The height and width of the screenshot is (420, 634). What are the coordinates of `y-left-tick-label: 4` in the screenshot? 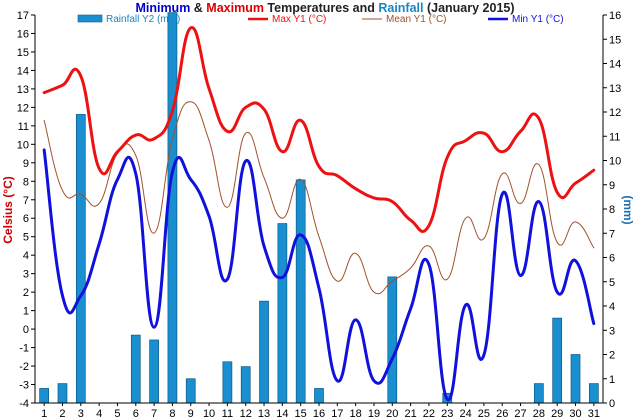 It's located at (26, 256).